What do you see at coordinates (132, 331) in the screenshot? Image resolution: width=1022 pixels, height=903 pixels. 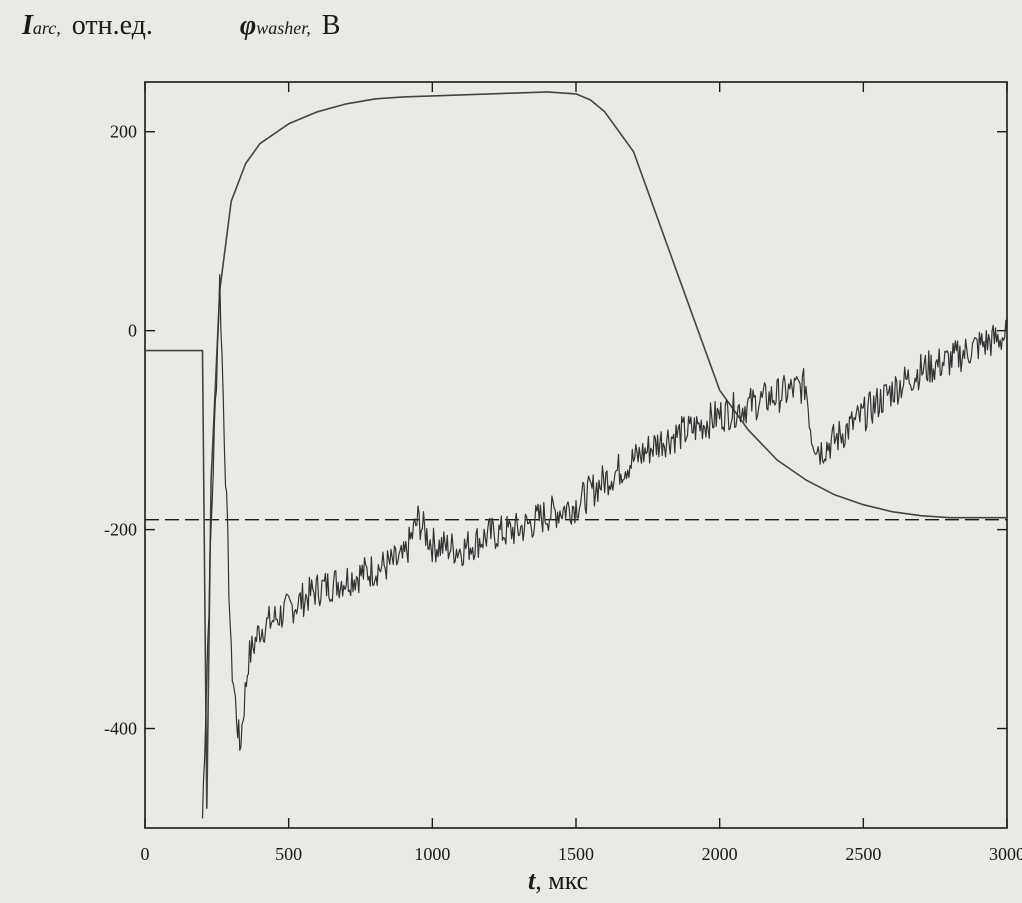 I see `y-tick-label-1: 0` at bounding box center [132, 331].